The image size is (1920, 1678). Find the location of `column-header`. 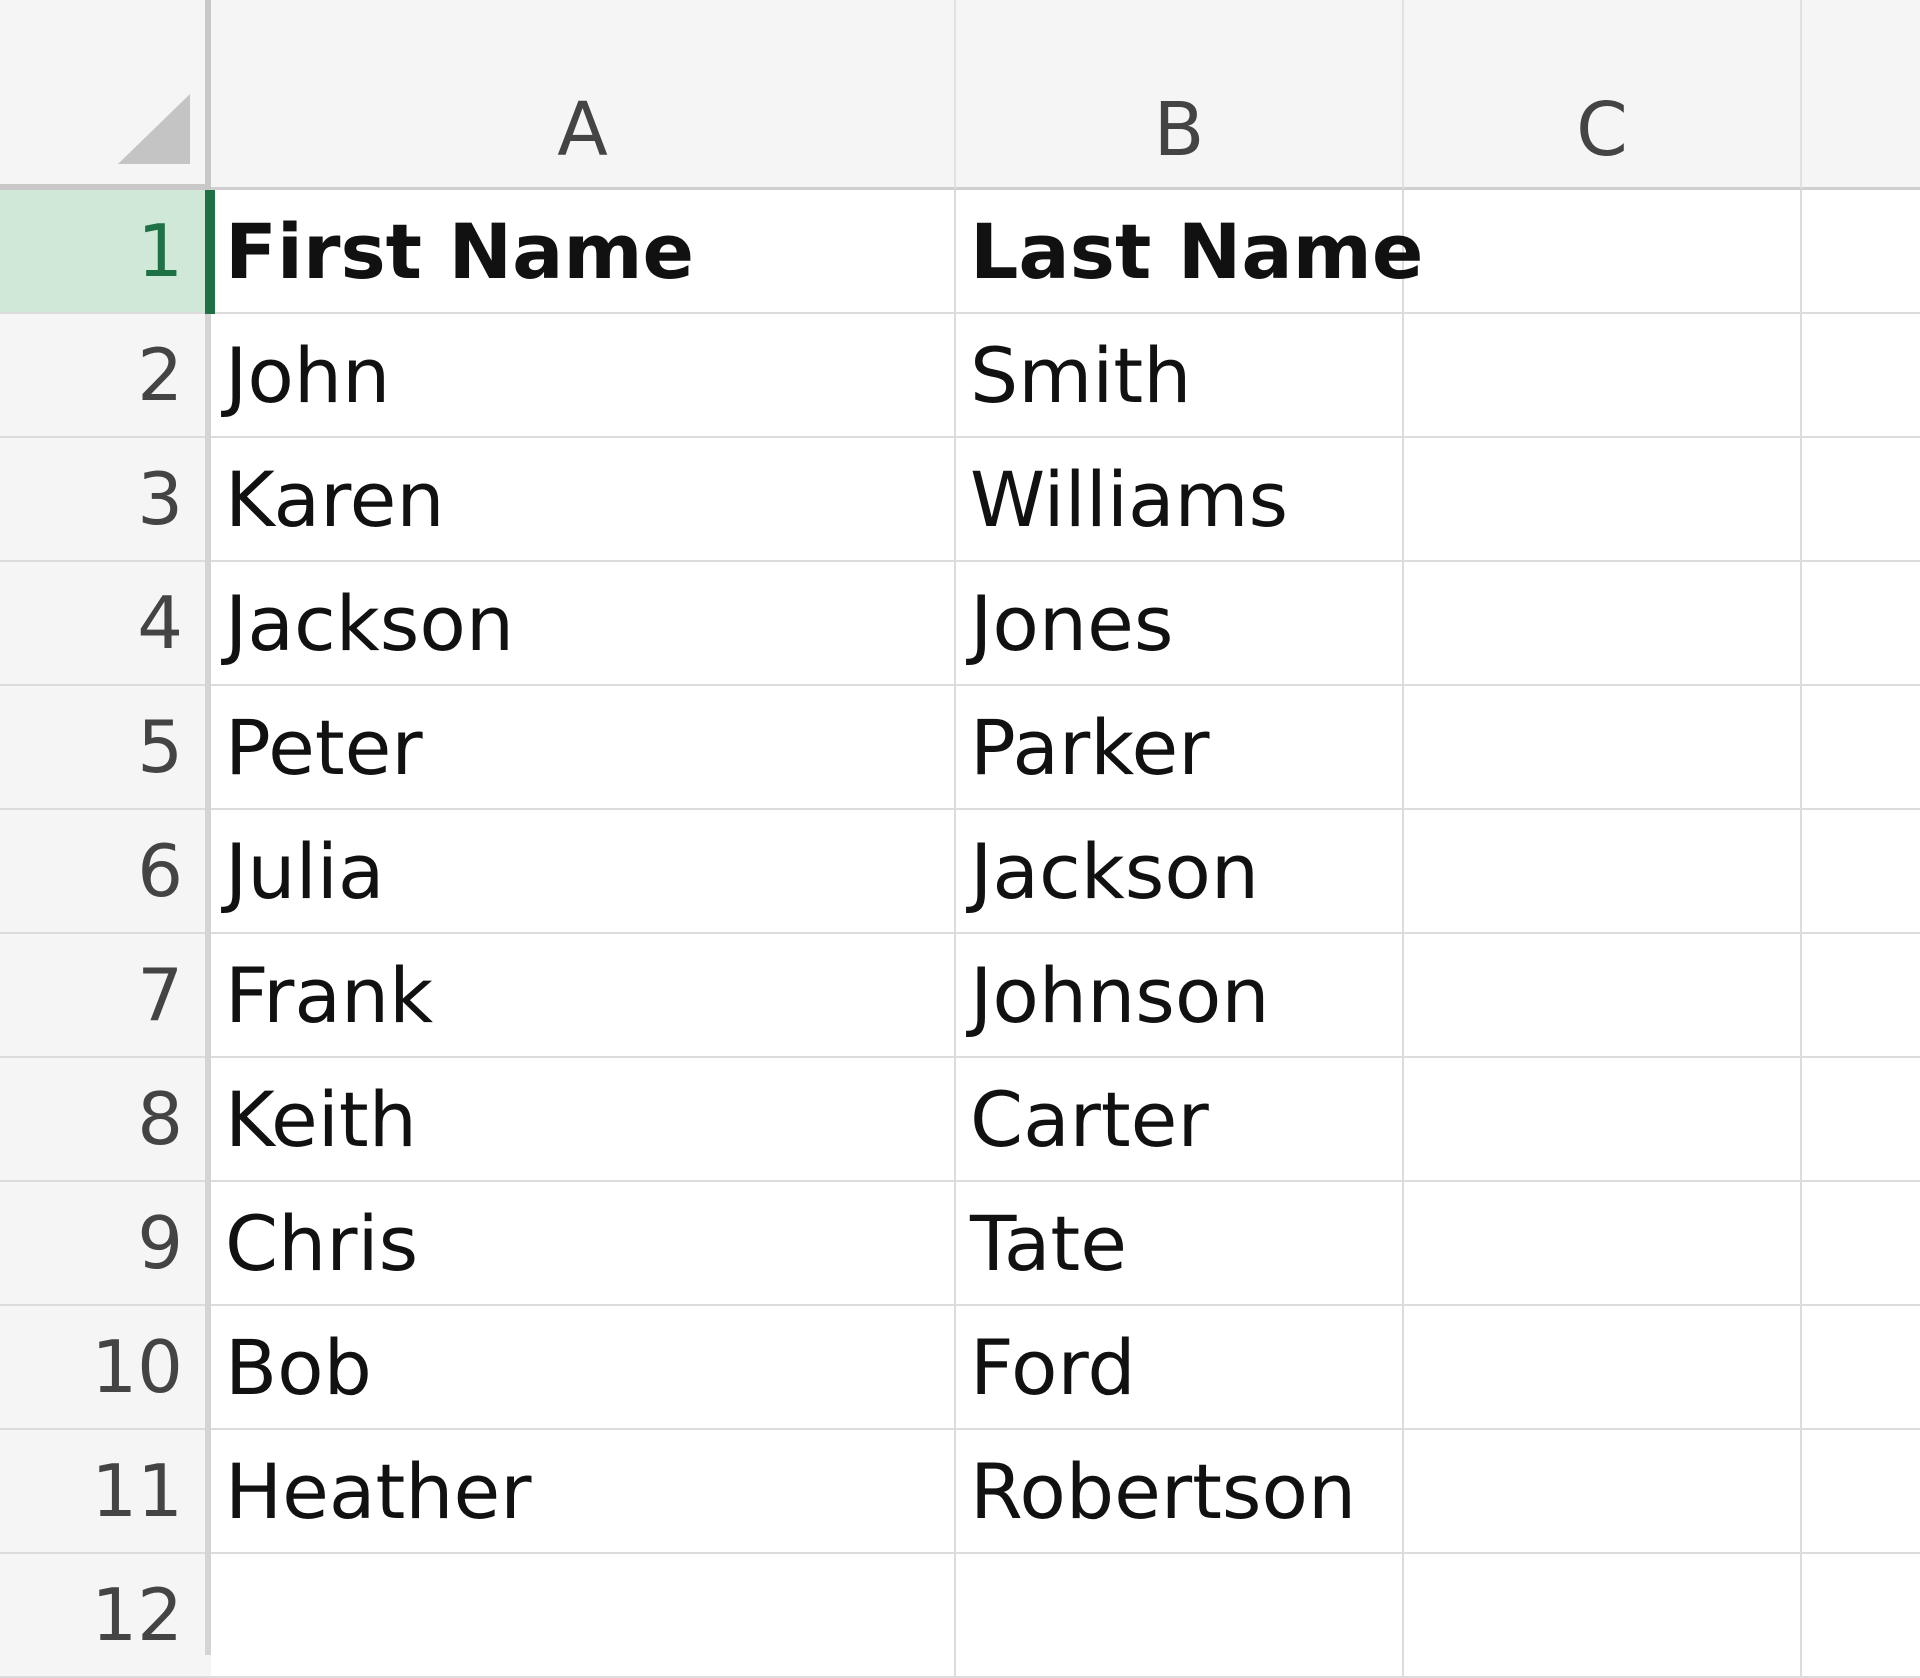

column-header is located at coordinates (1861, 95).